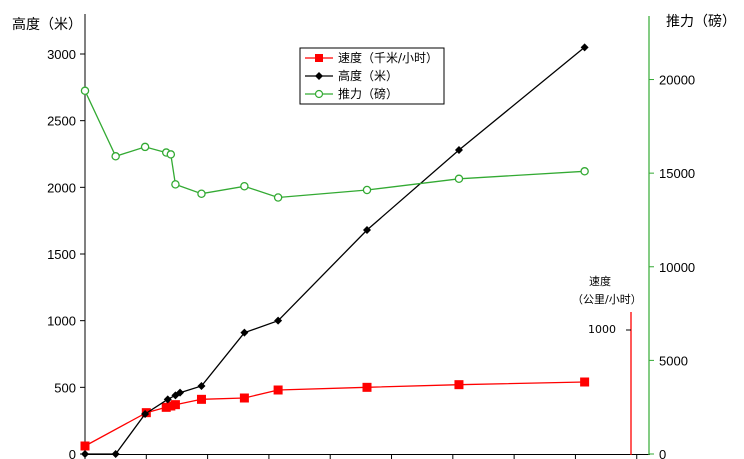 Image resolution: width=744 pixels, height=459 pixels. Describe the element at coordinates (368, 75) in the screenshot. I see `legend-label-height: 高度（米）` at that location.